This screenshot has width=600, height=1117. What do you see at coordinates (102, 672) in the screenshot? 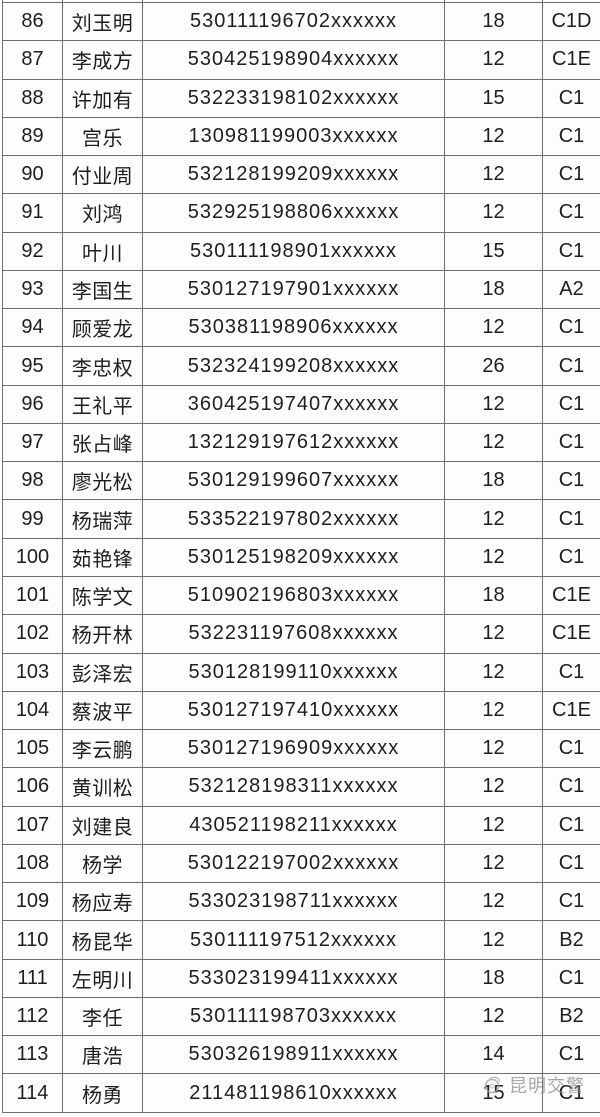
I see `name-cell: 彭泽宏` at bounding box center [102, 672].